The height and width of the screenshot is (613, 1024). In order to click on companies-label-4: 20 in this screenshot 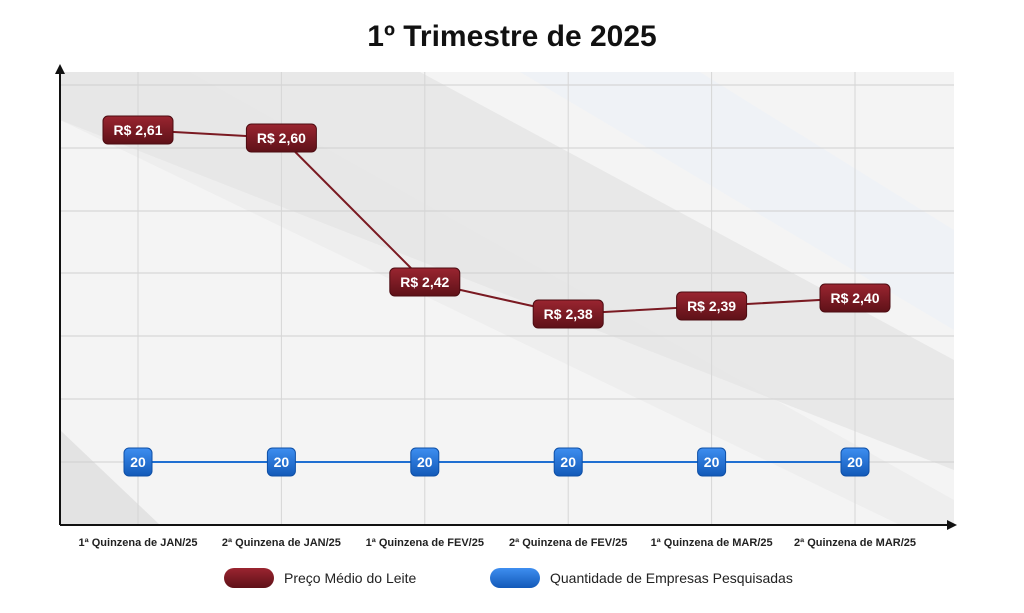, I will do `click(712, 462)`.